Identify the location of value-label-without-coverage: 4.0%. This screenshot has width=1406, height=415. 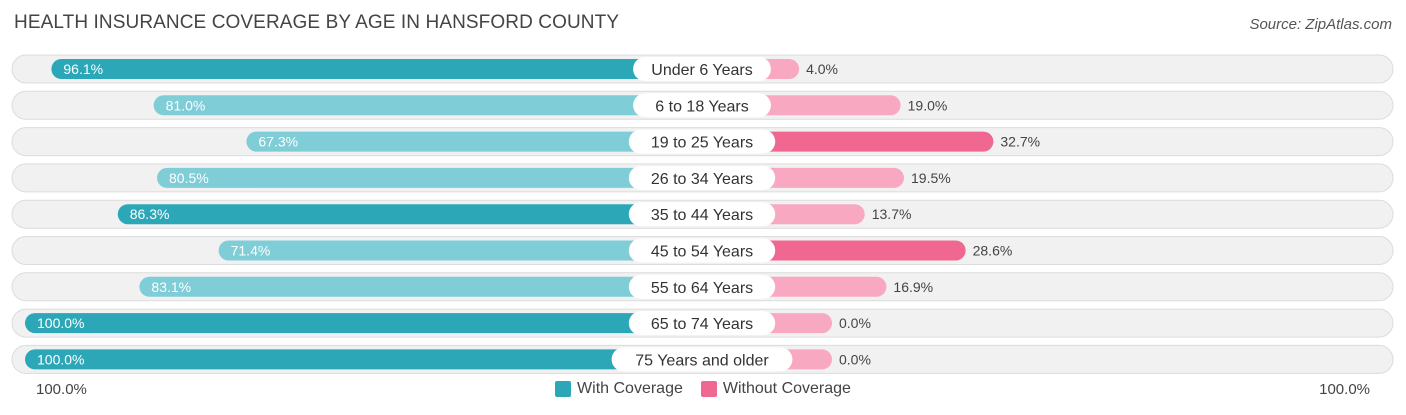
(822, 69).